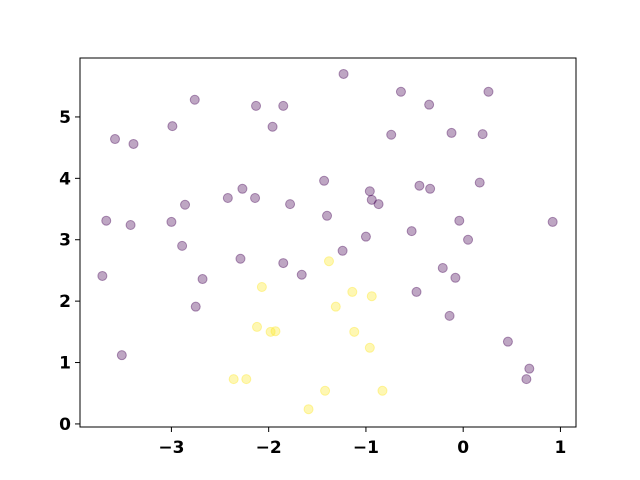 This screenshot has width=640, height=480. I want to click on y-tick-label: 2, so click(65, 302).